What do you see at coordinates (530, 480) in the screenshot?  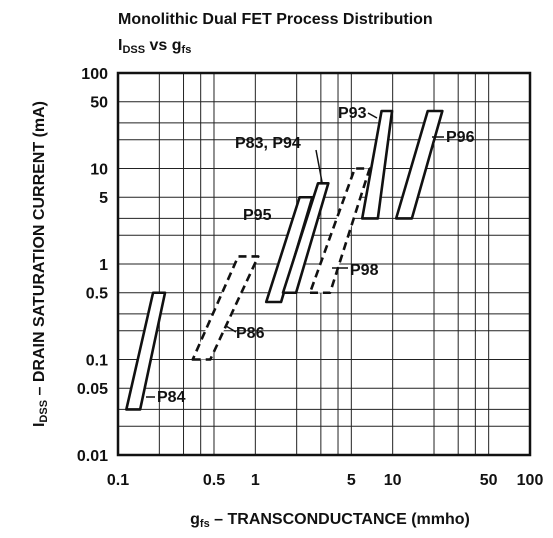 I see `x-tick-label: 100` at bounding box center [530, 480].